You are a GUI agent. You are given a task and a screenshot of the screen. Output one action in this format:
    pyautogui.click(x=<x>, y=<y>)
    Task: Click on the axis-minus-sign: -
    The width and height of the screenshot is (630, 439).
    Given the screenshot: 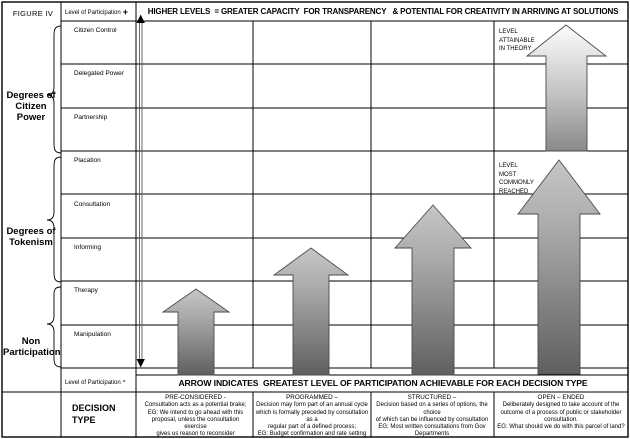 What is the action you would take?
    pyautogui.click(x=124, y=380)
    